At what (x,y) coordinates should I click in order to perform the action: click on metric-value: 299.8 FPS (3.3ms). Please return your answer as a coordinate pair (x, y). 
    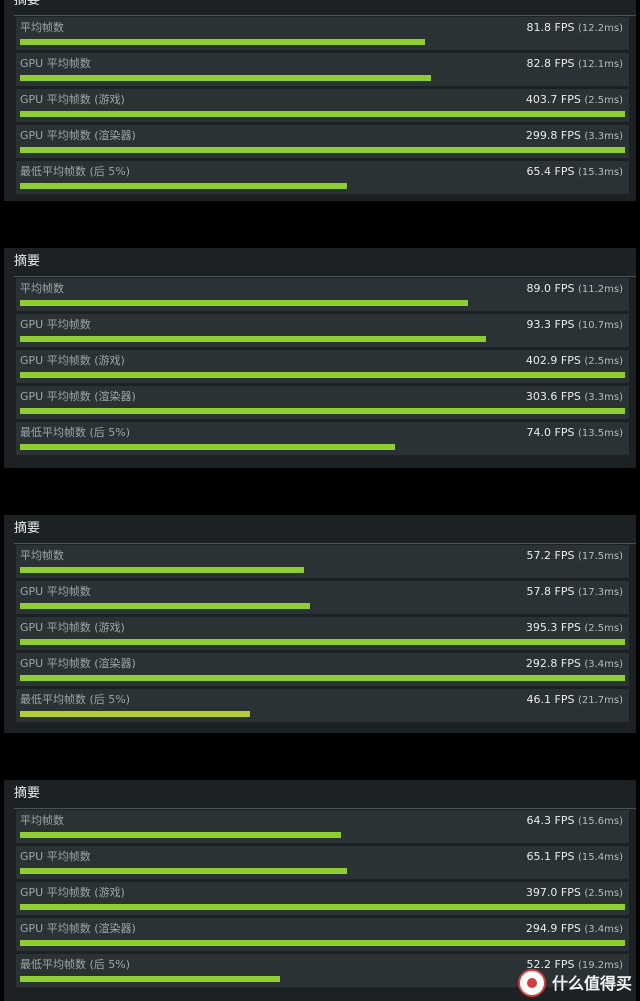
    Looking at the image, I should click on (574, 136).